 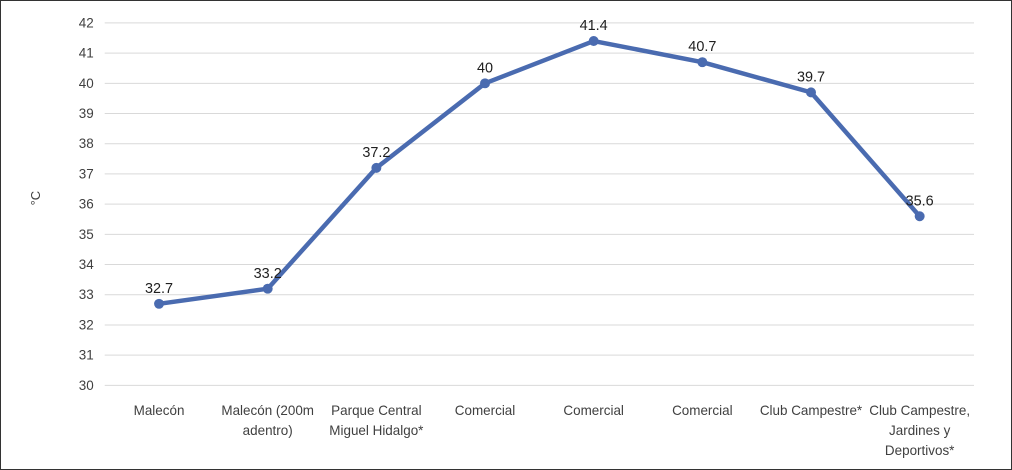 What do you see at coordinates (35, 198) in the screenshot?
I see `y-axis-title: °C` at bounding box center [35, 198].